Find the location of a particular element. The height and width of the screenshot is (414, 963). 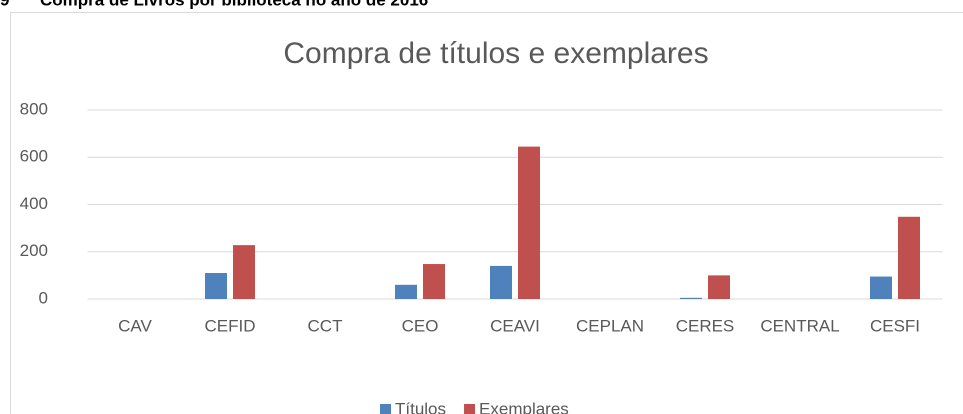

x-tick-label: CAV is located at coordinates (135, 325).